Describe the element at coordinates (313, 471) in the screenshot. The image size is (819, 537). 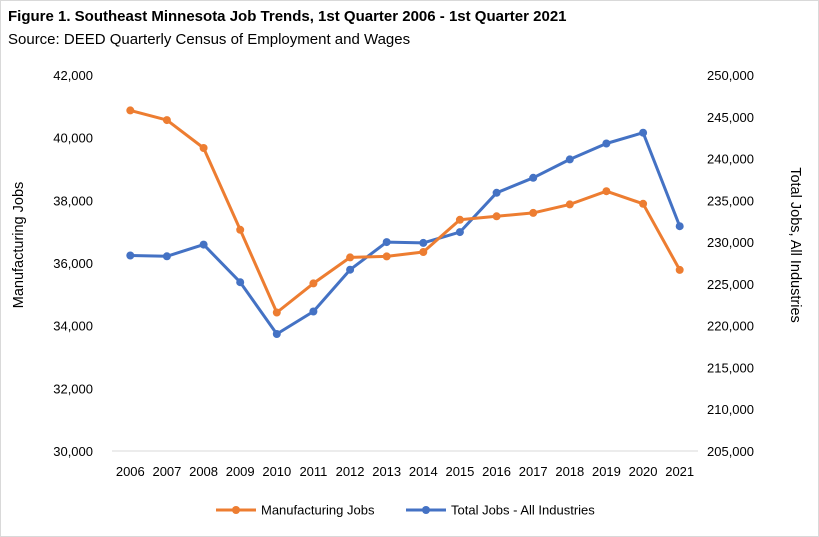
I see `x-tick-label: 2011` at that location.